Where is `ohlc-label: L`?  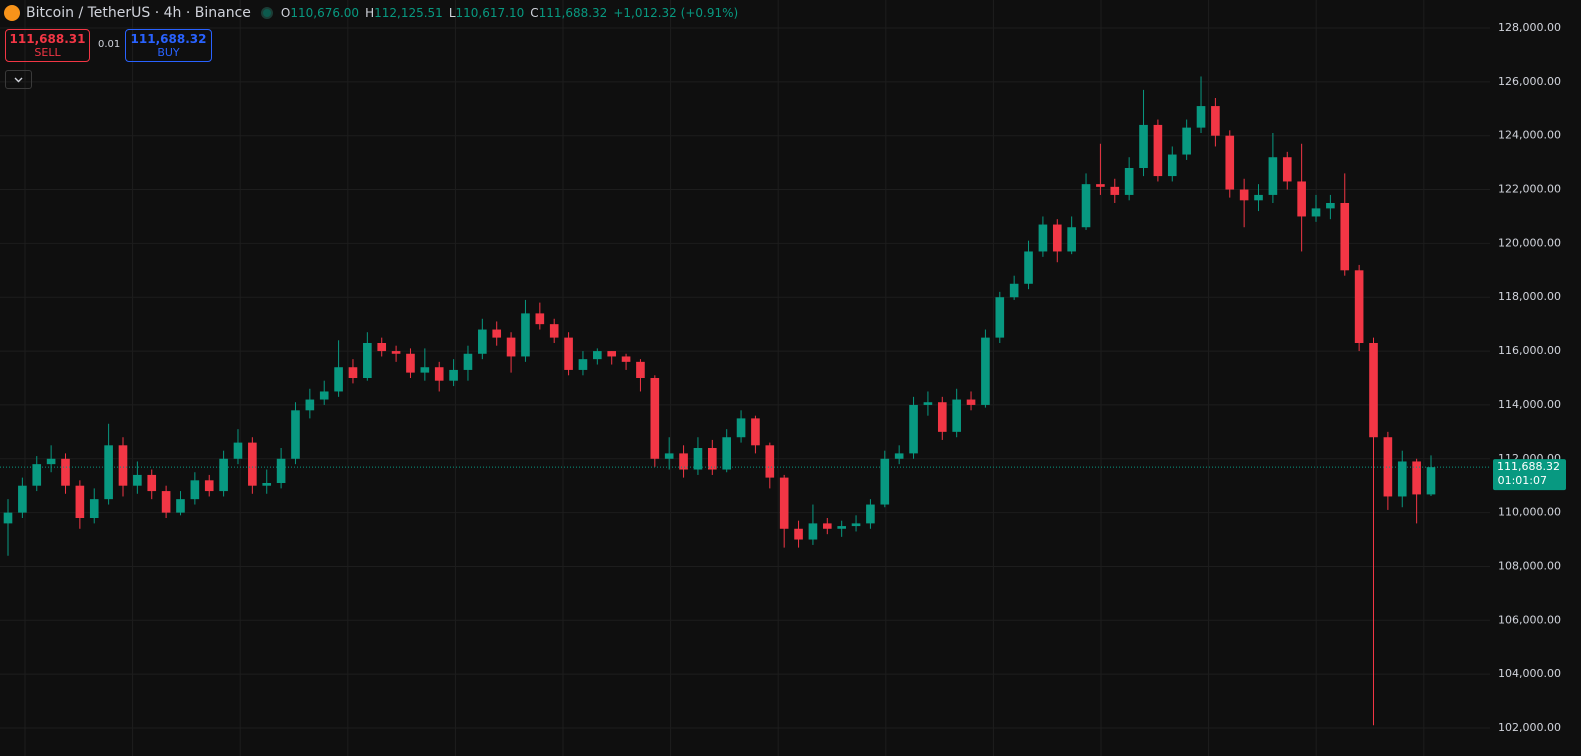 ohlc-label: L is located at coordinates (452, 13).